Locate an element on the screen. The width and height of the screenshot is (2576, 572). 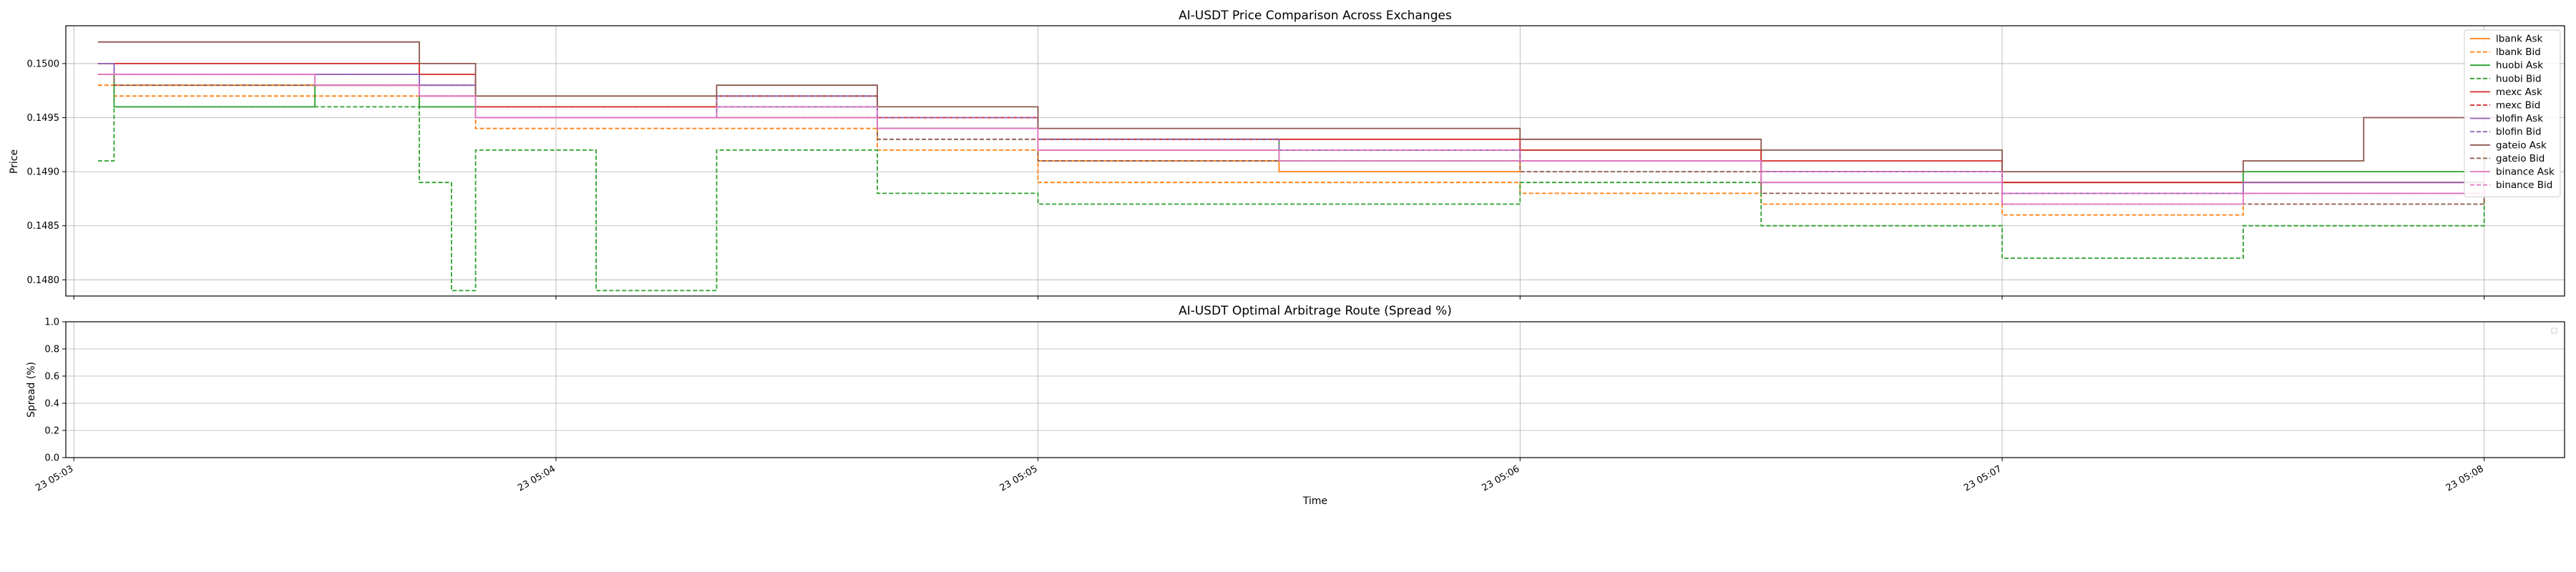
legend-entry: lbank Ask is located at coordinates (2519, 39).